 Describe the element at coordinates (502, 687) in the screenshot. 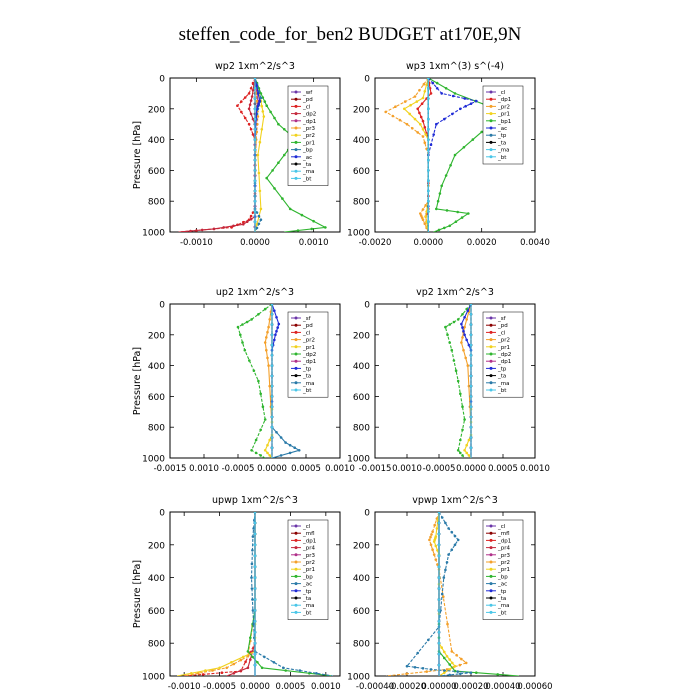

I see `x-tick-label: 0.00040` at that location.